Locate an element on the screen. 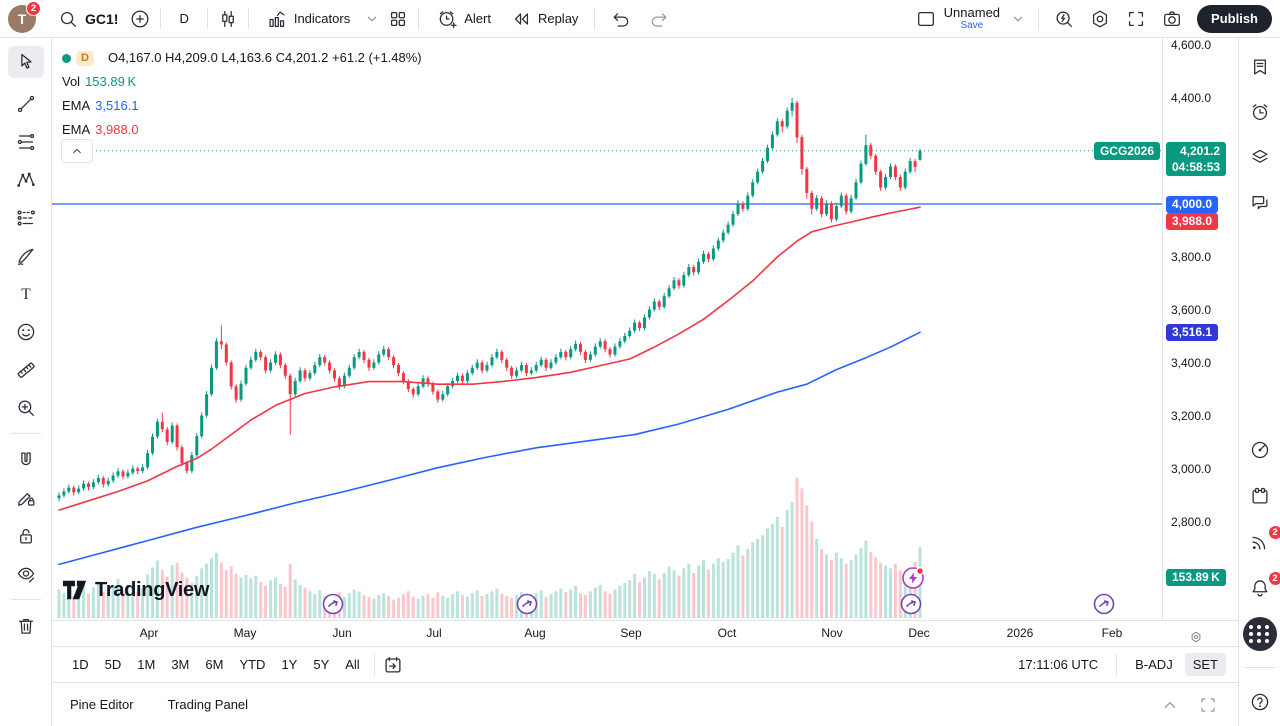 Image resolution: width=1280 pixels, height=726 pixels. forecast-tool is located at coordinates (26, 217).